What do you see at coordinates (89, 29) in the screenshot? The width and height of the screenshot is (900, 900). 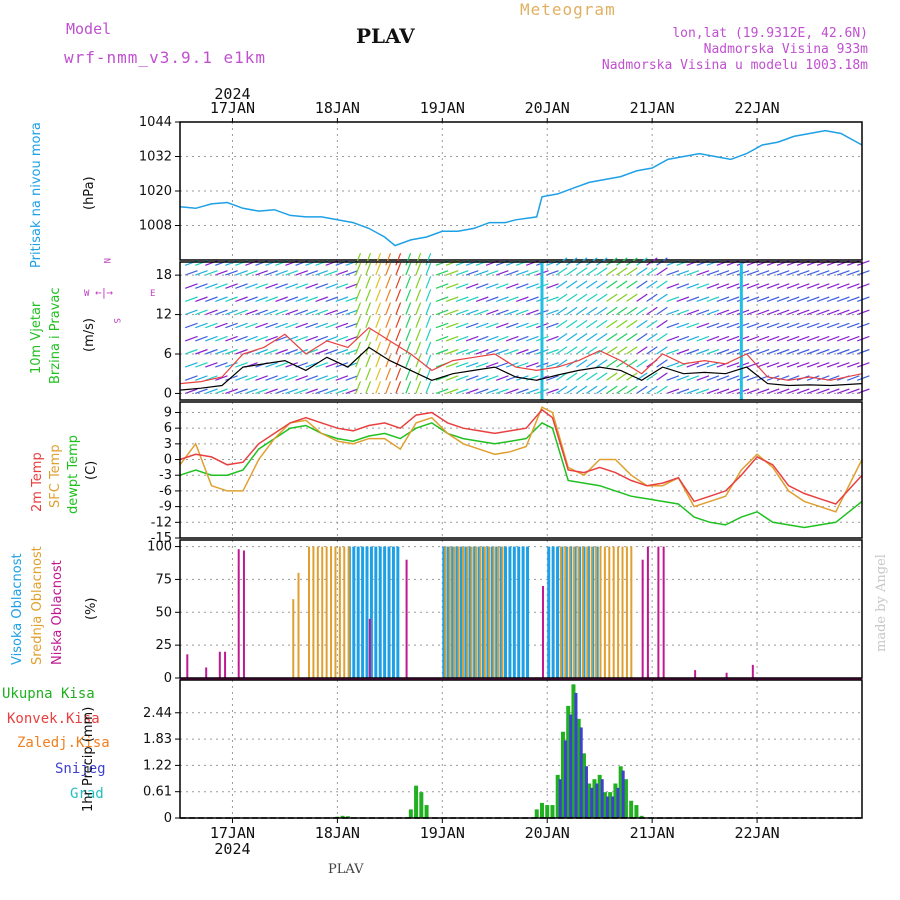 I see `model-label: Model` at bounding box center [89, 29].